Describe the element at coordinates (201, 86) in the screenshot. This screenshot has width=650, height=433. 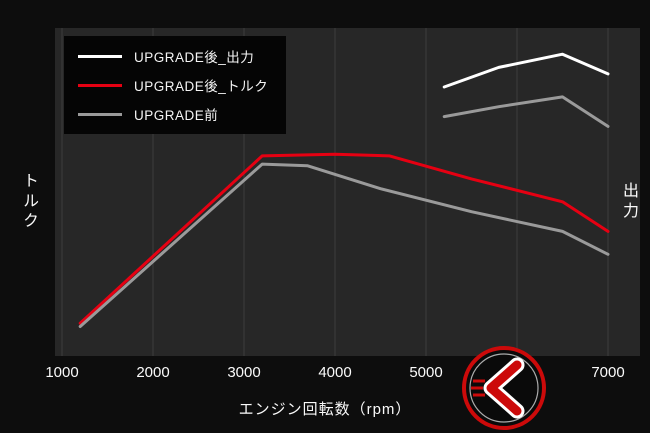
I see `legend-label: UPGRADE後_トルク` at that location.